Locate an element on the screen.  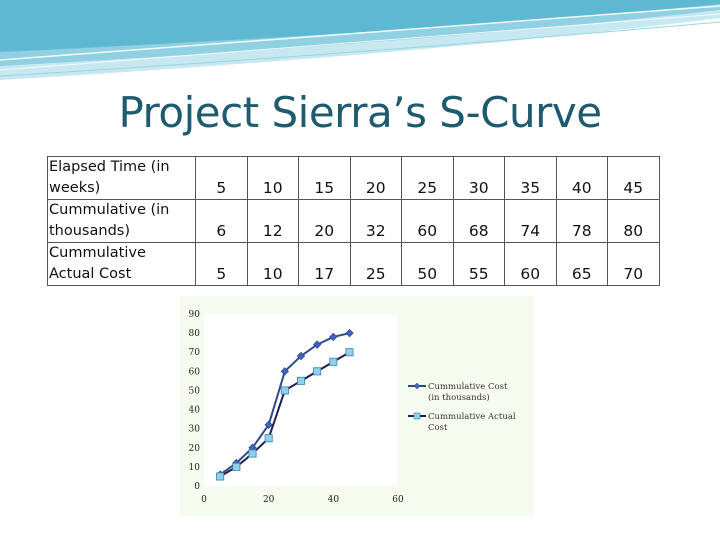
table-cell: 78 is located at coordinates (581, 221).